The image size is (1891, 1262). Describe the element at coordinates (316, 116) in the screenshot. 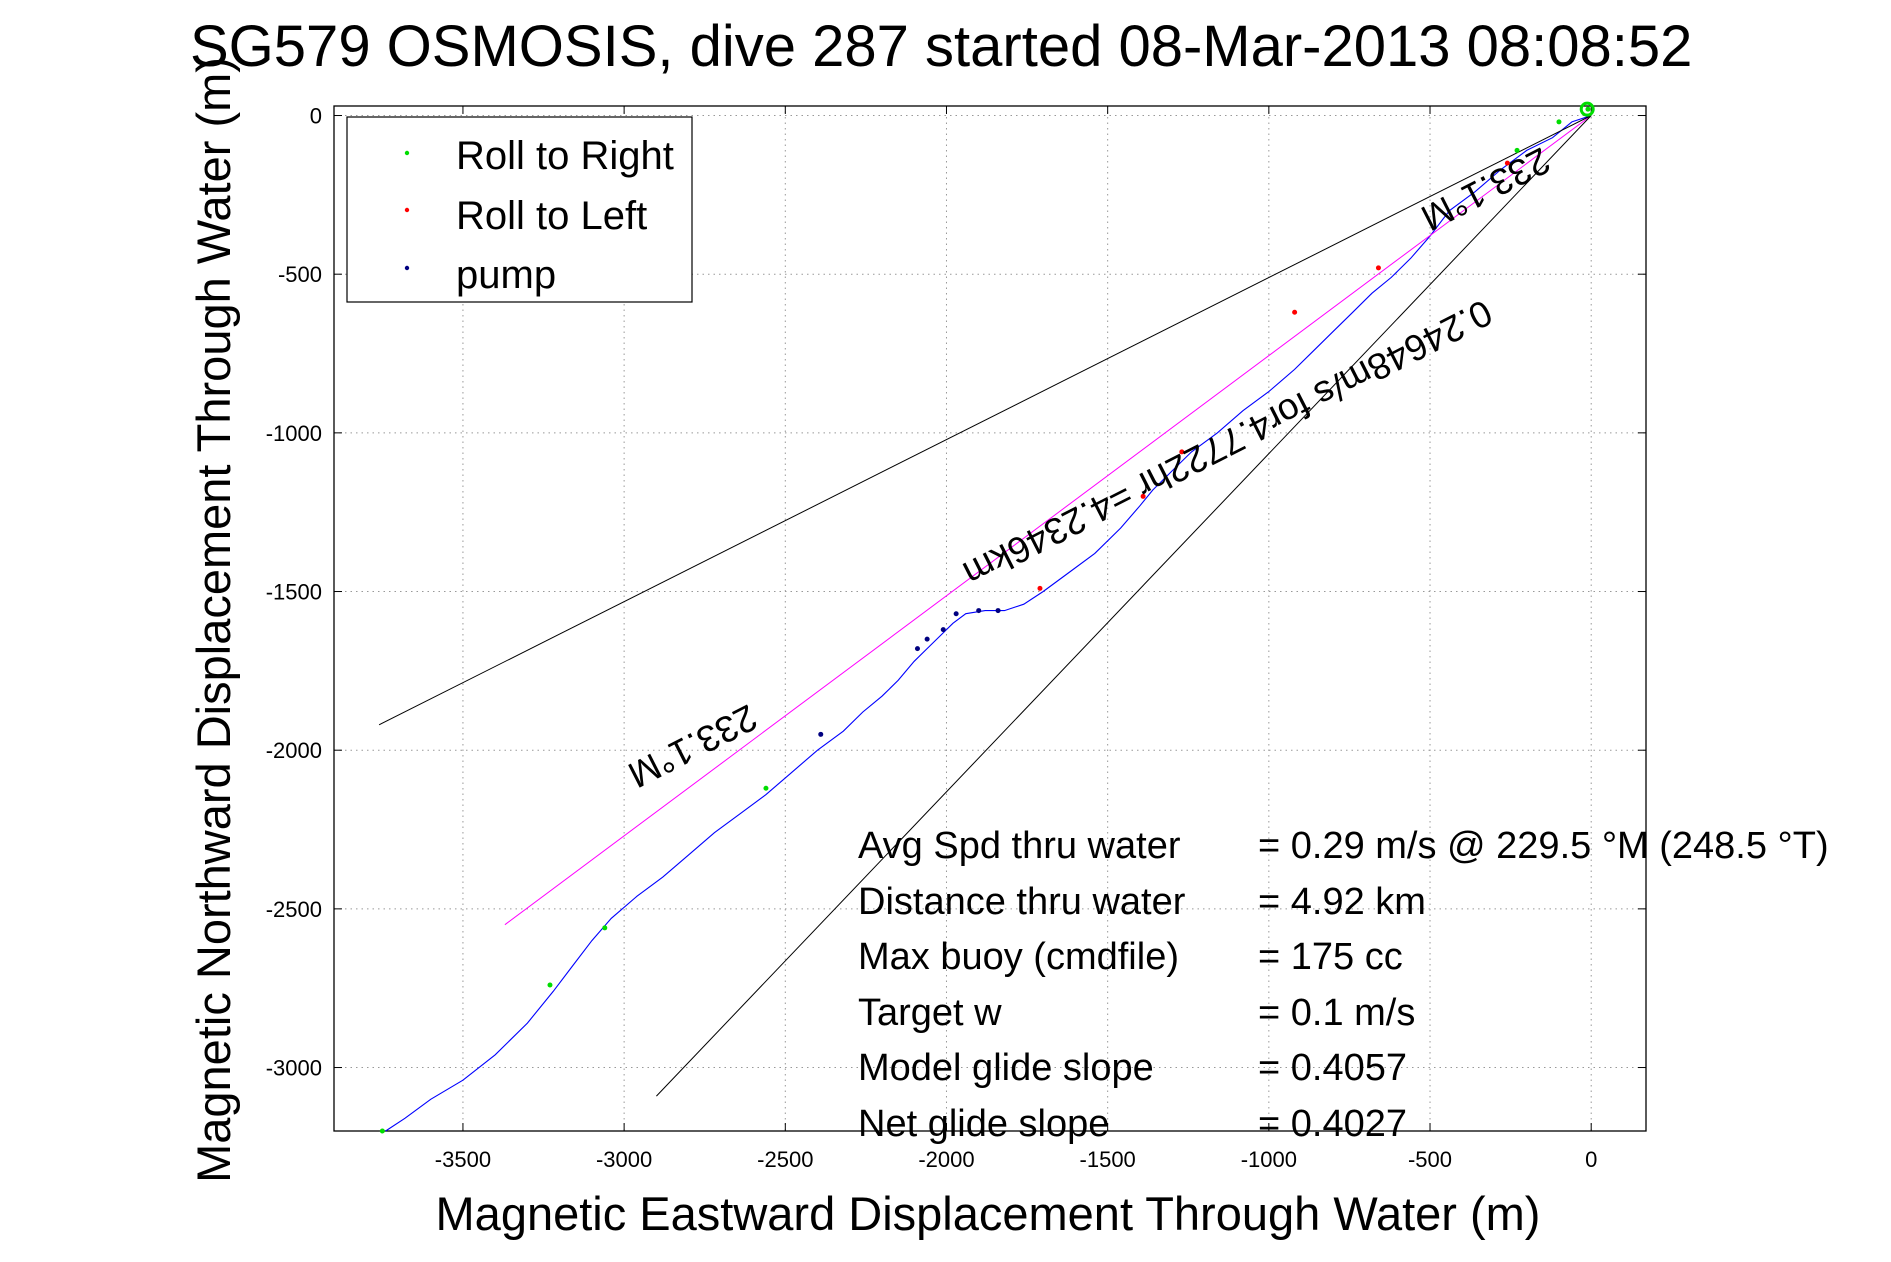

I see `y-tick-label: 0` at that location.